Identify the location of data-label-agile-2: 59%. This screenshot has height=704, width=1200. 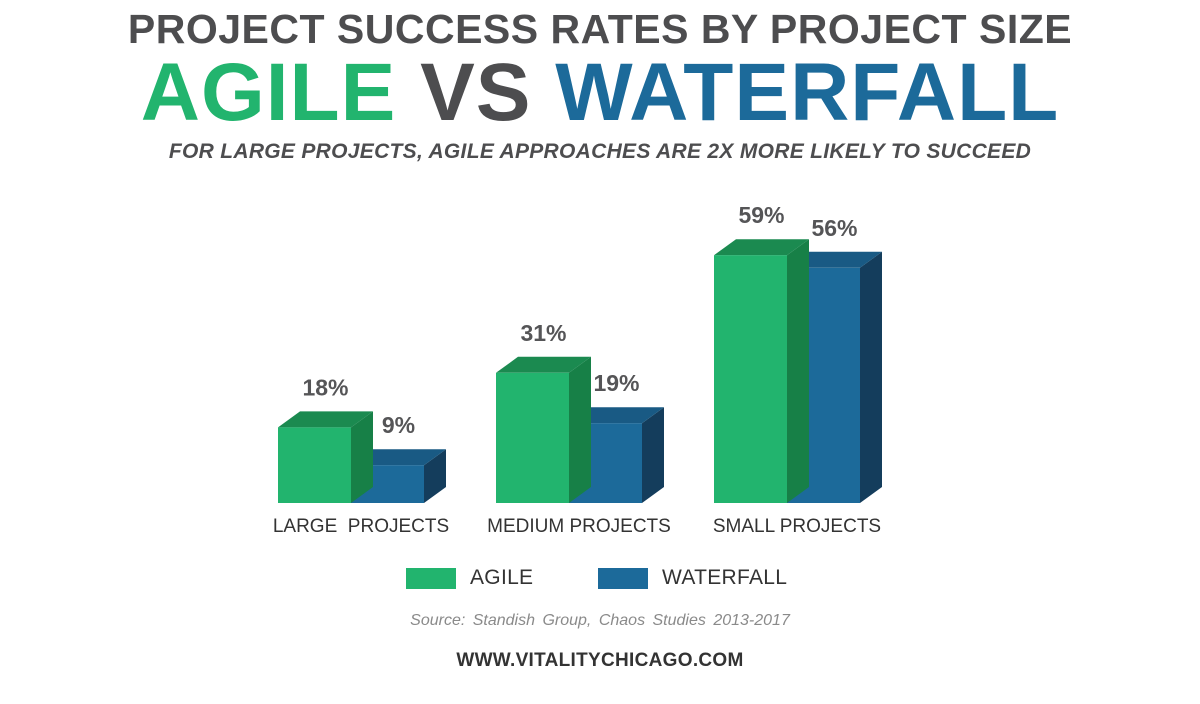
(761, 215).